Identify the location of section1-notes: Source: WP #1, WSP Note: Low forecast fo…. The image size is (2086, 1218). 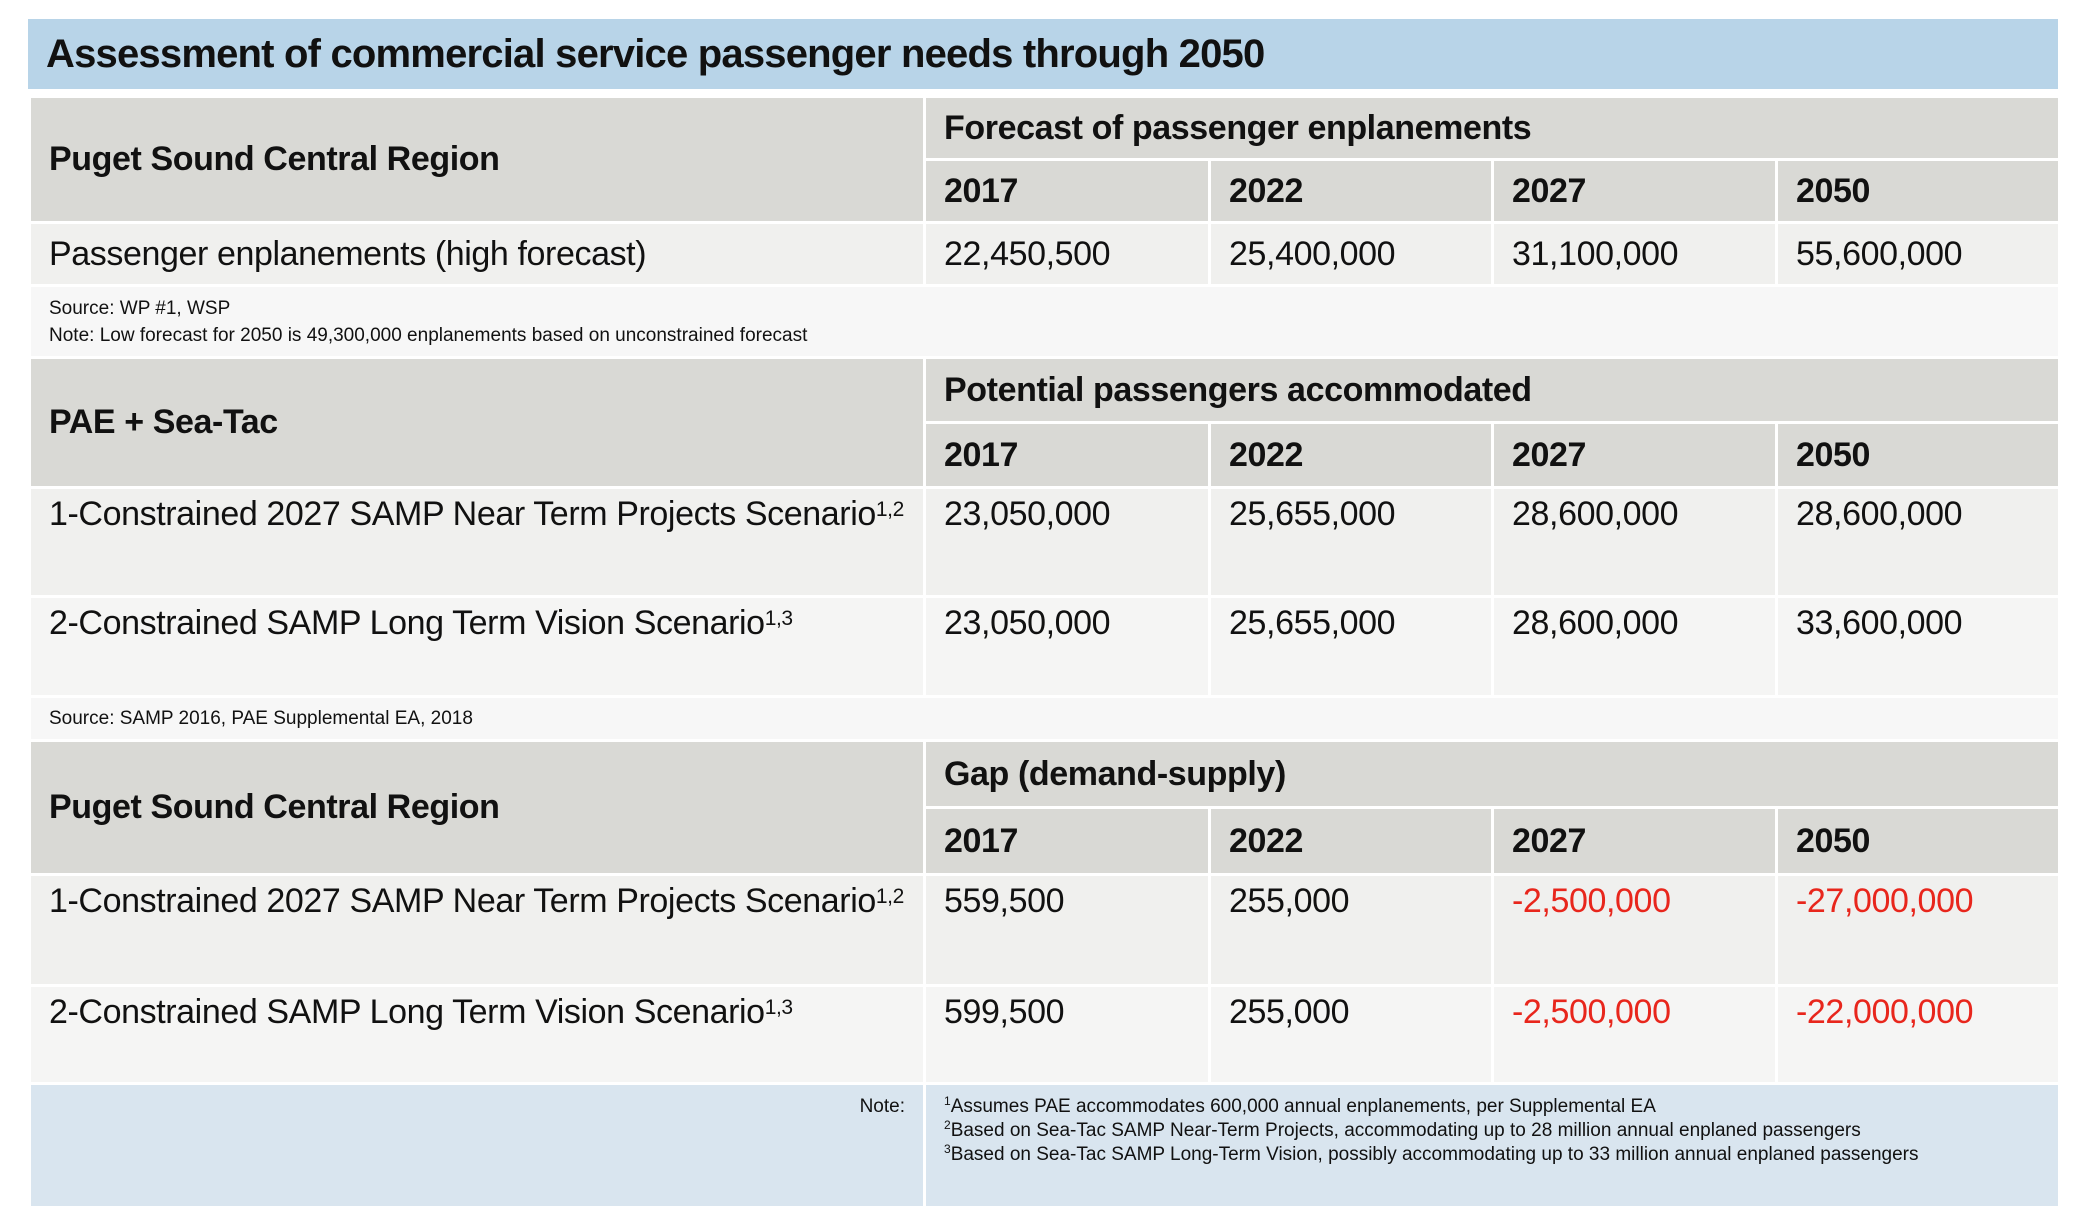
(1044, 321).